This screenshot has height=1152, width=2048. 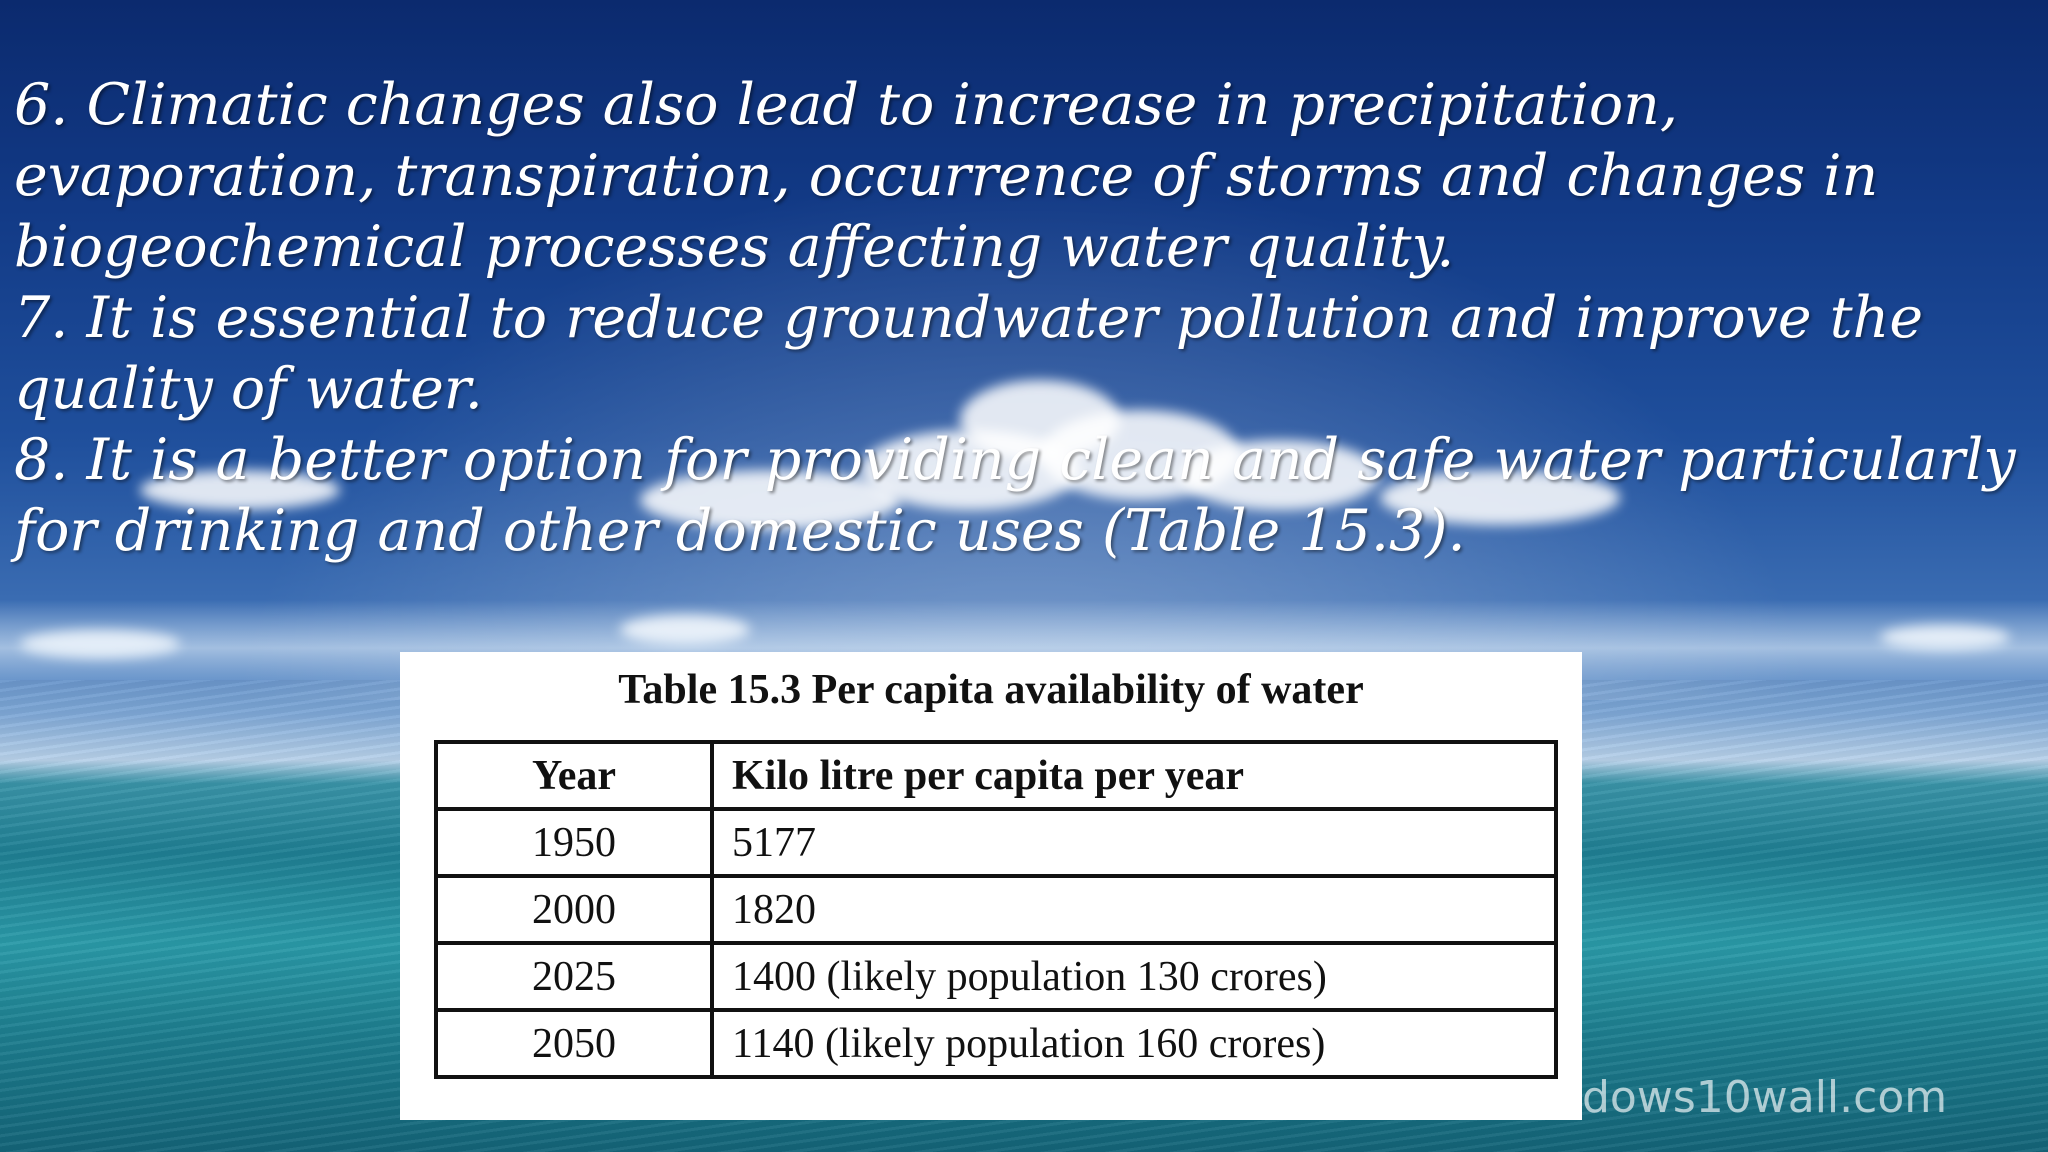 I want to click on table-row: 1950 5177, so click(x=996, y=842).